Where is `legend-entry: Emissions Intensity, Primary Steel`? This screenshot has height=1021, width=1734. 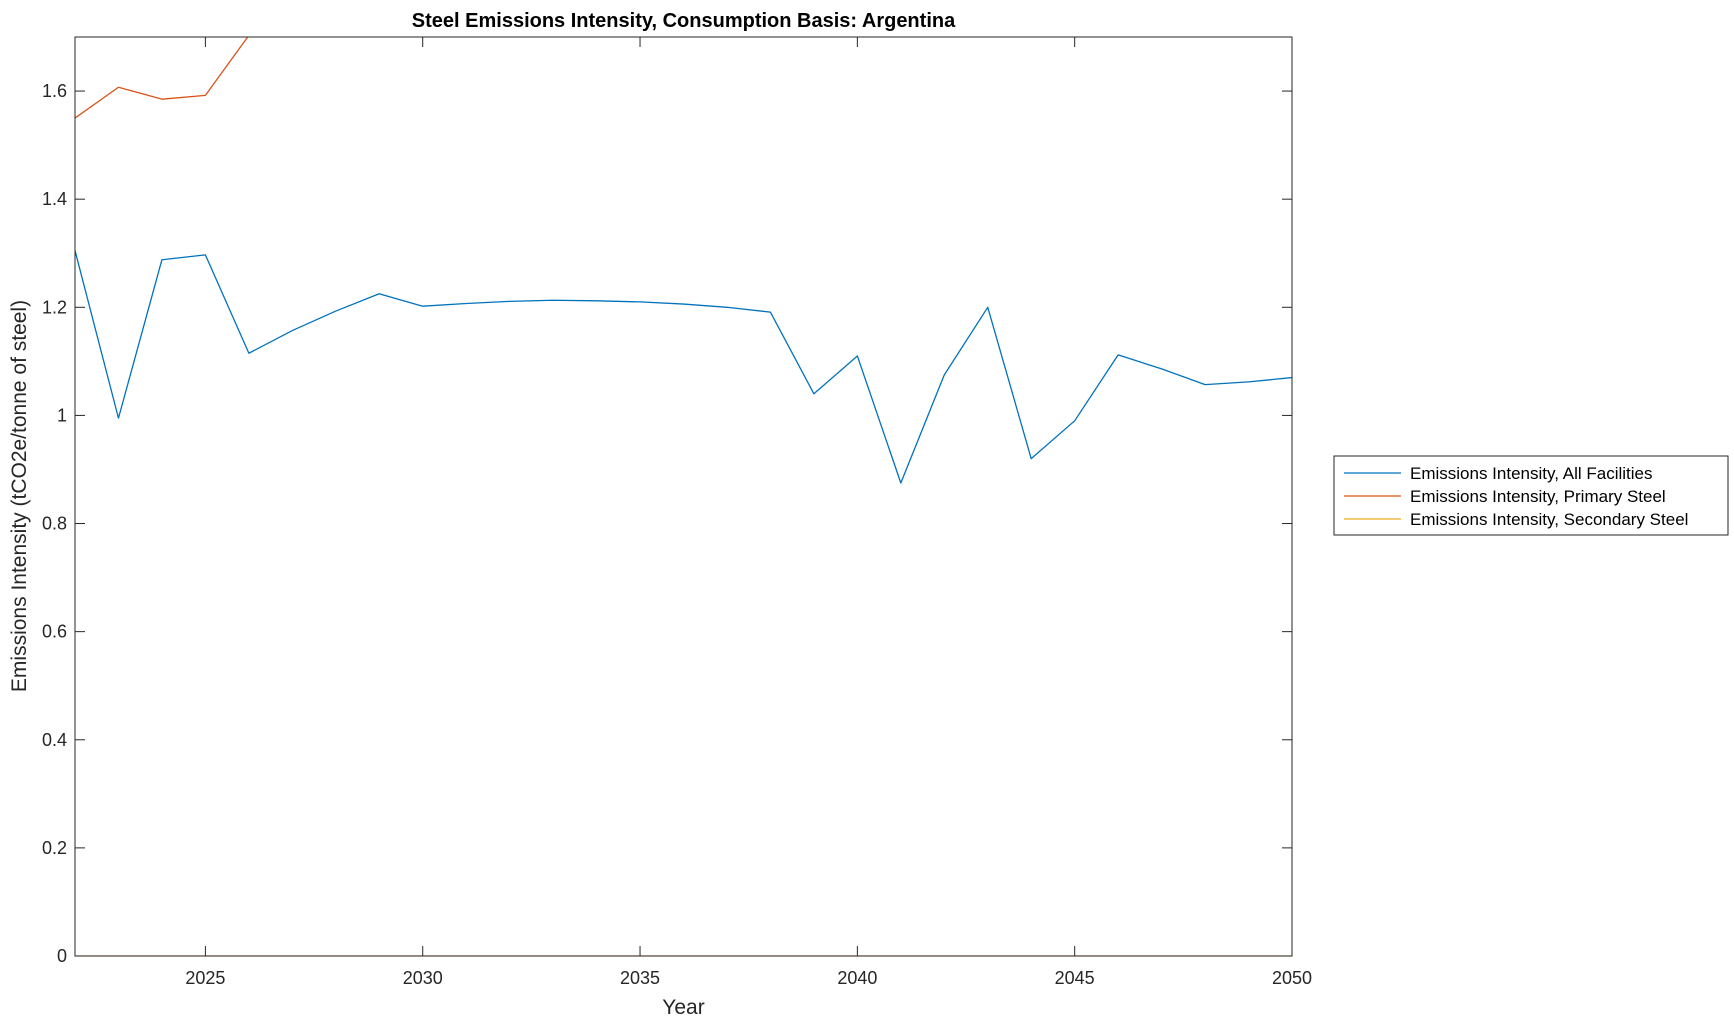
legend-entry: Emissions Intensity, Primary Steel is located at coordinates (1505, 496).